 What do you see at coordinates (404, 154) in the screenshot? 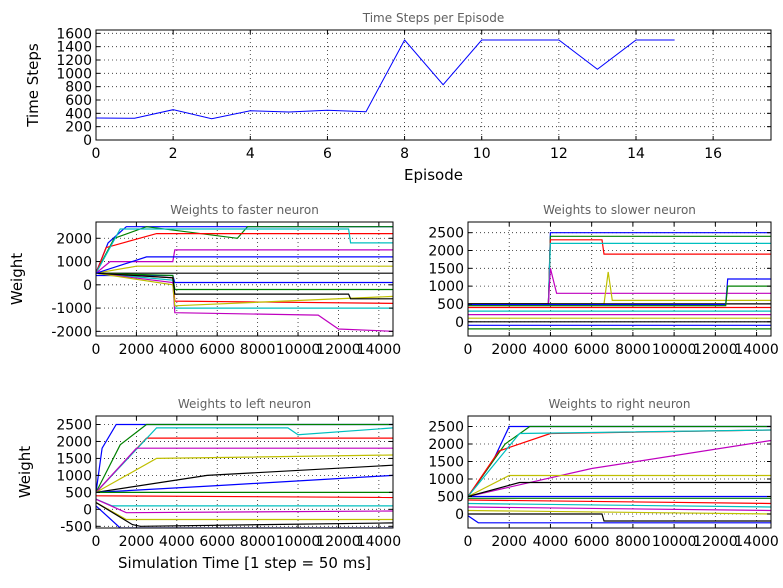
I see `x-tick-label: 8` at bounding box center [404, 154].